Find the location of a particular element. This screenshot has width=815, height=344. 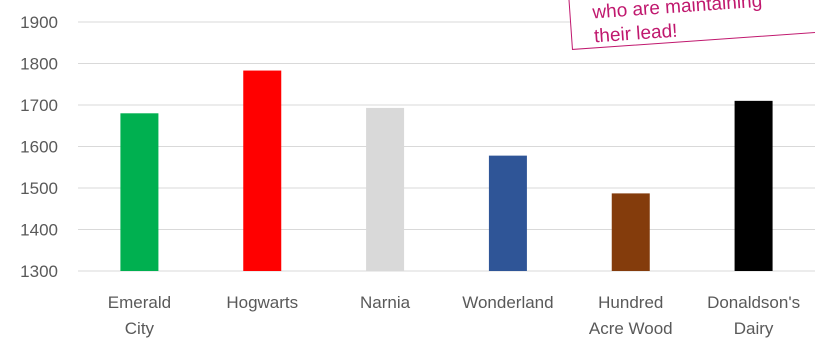

y-tick-label: 1600 is located at coordinates (39, 147).